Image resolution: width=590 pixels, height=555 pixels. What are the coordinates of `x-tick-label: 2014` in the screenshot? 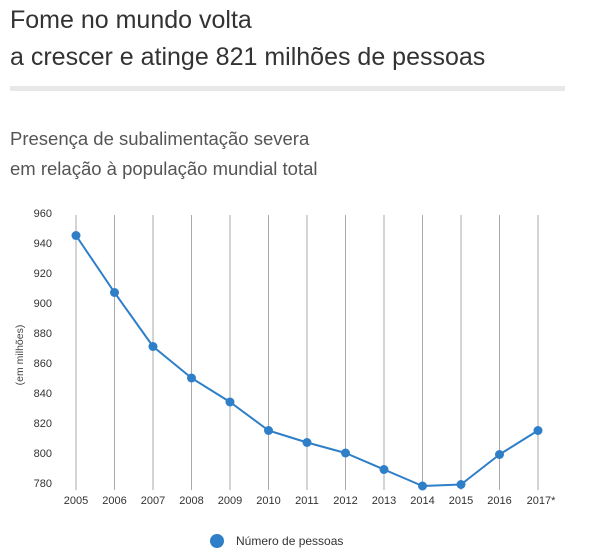 It's located at (422, 501).